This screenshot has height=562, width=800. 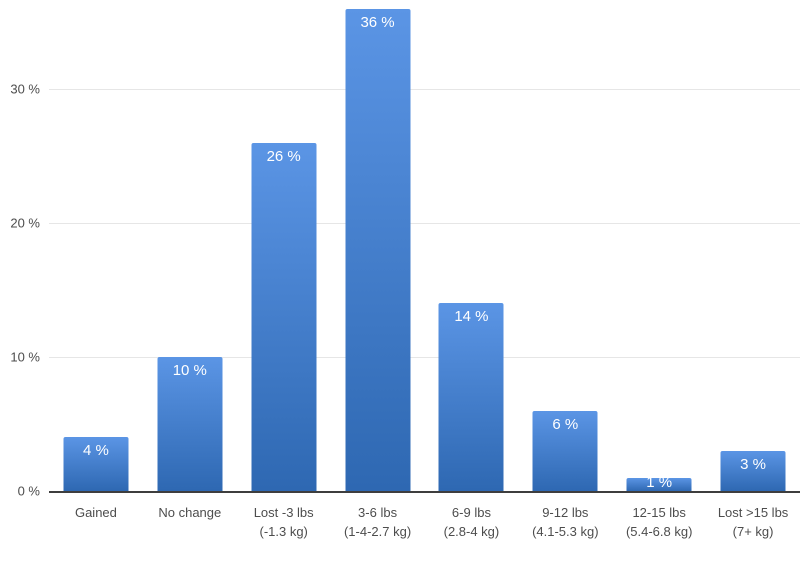 I want to click on x-axis-category-label-line: 9-12 lbs, so click(x=565, y=512).